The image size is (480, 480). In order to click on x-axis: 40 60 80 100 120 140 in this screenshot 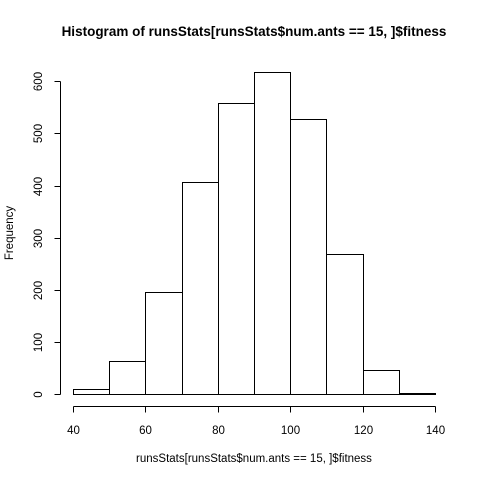, I will do `click(256, 421)`.